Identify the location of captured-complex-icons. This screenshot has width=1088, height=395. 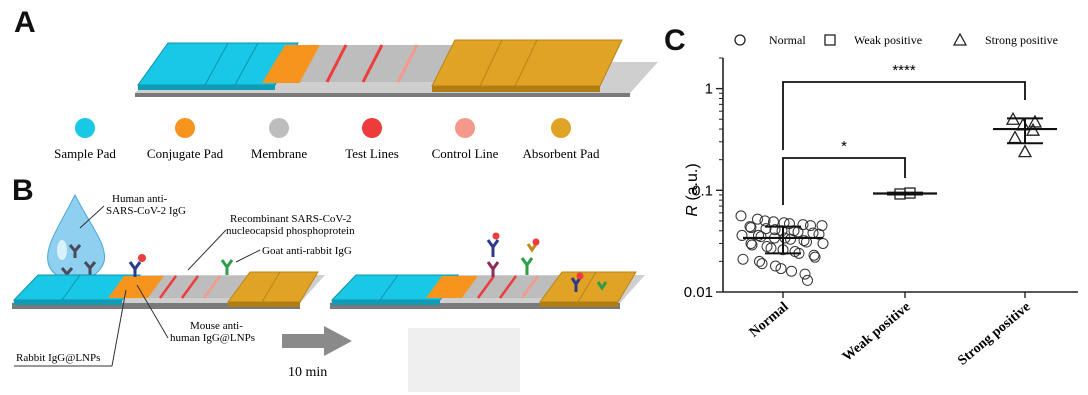
(547, 262).